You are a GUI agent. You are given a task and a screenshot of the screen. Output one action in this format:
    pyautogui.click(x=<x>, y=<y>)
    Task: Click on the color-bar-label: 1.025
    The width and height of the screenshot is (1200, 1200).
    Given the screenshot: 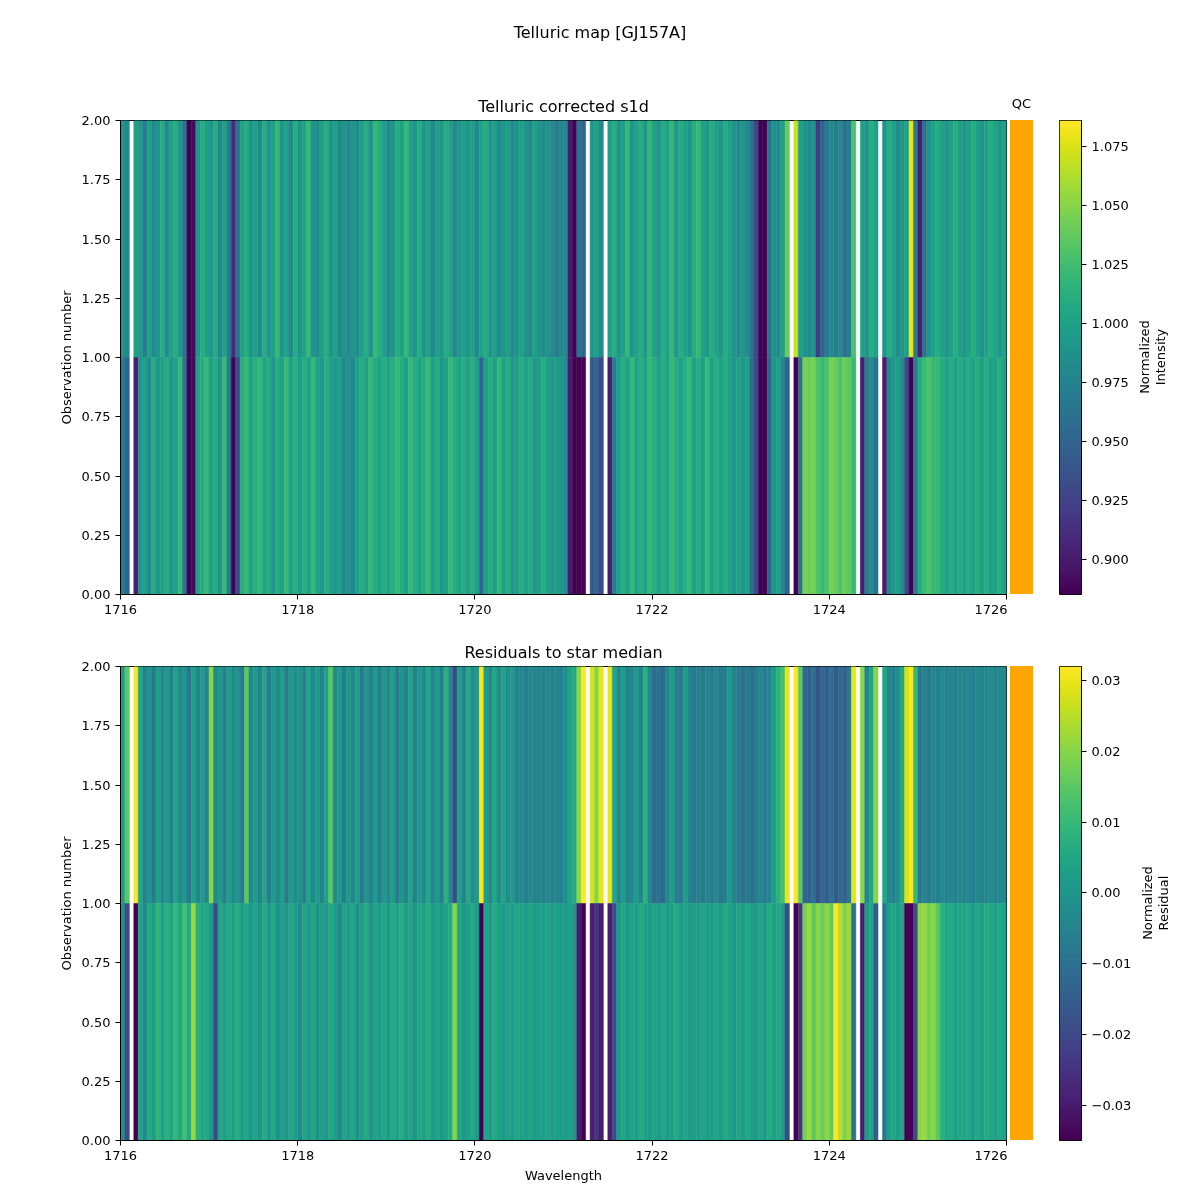 What is the action you would take?
    pyautogui.click(x=1110, y=264)
    